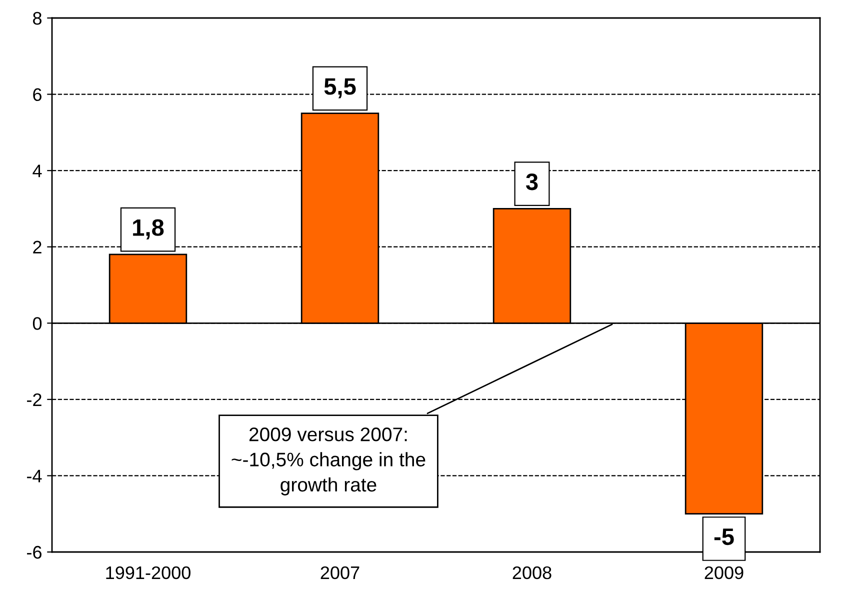 The image size is (858, 606). Describe the element at coordinates (34, 552) in the screenshot. I see `y-tick-label: -6` at that location.